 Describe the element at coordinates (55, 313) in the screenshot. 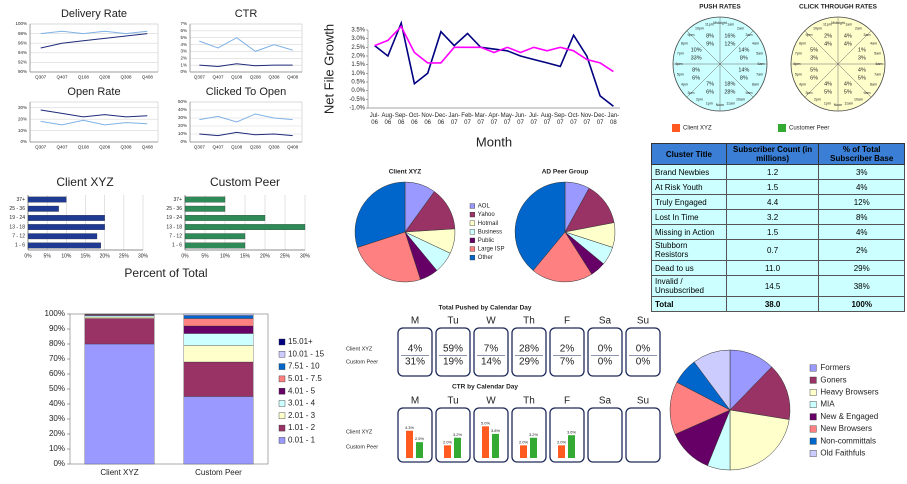

I see `y-tick-label: 100%` at that location.